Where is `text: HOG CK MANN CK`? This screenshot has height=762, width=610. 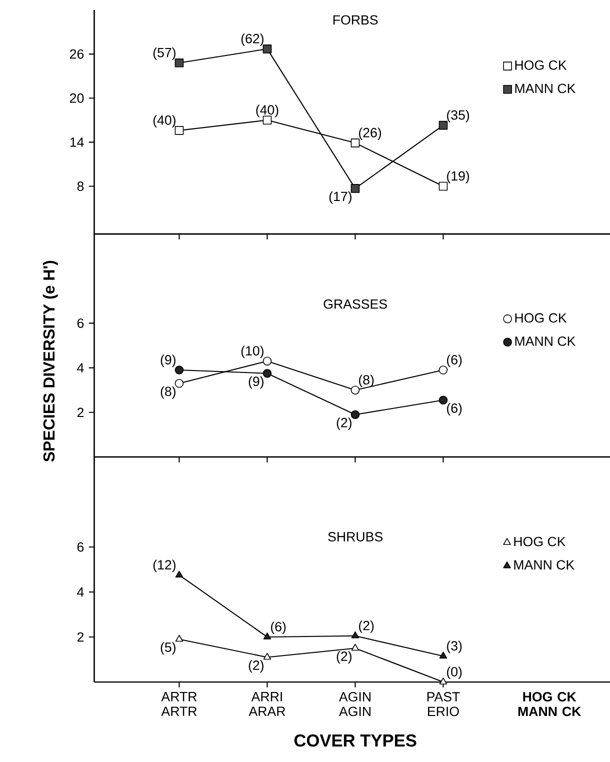 text: HOG CK MANN CK is located at coordinates (549, 704).